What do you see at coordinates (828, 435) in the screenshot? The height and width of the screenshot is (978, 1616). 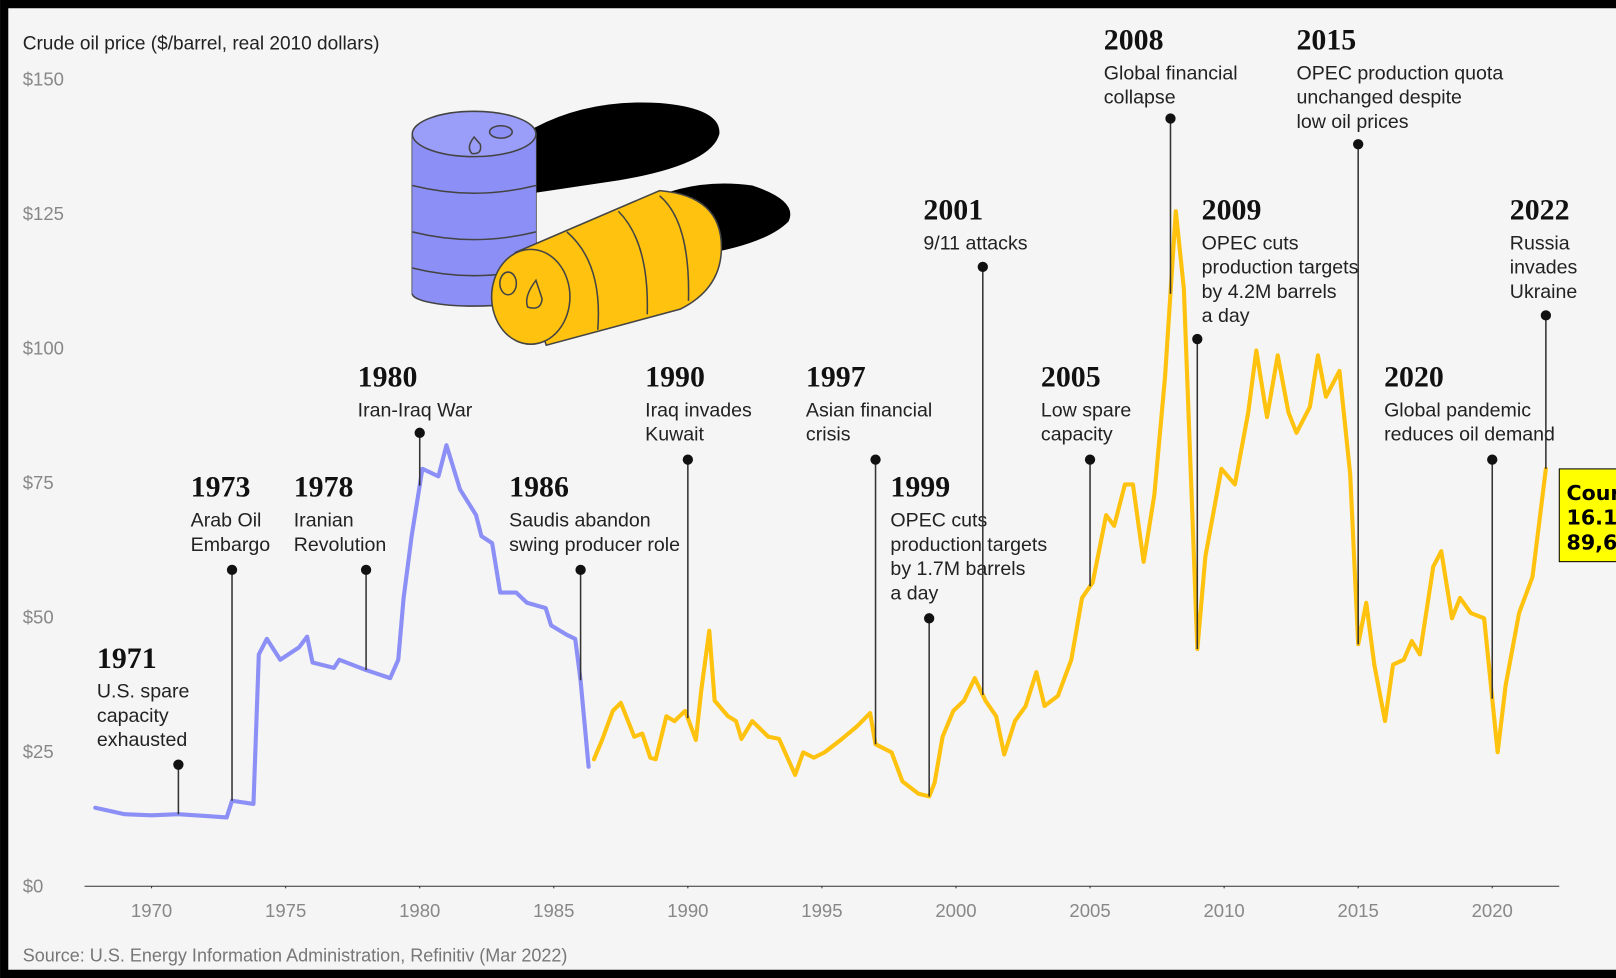 I see `annotation-text: crisis` at bounding box center [828, 435].